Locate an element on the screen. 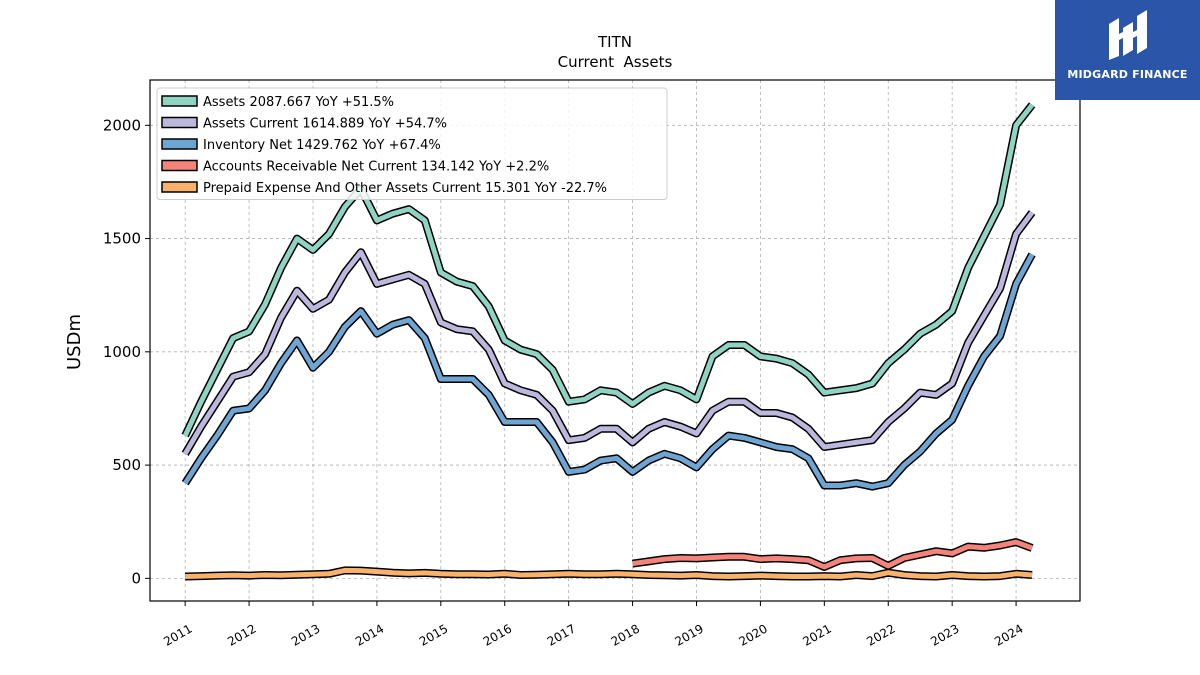 This screenshot has width=1200, height=675. x-tick-label: 2017 is located at coordinates (561, 634).